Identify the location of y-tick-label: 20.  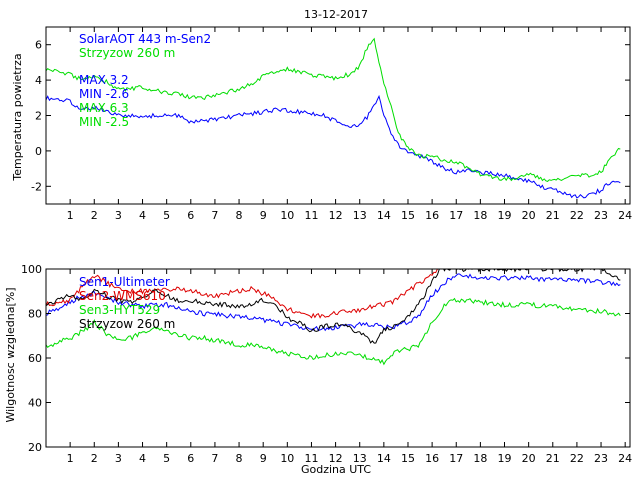
(35, 447).